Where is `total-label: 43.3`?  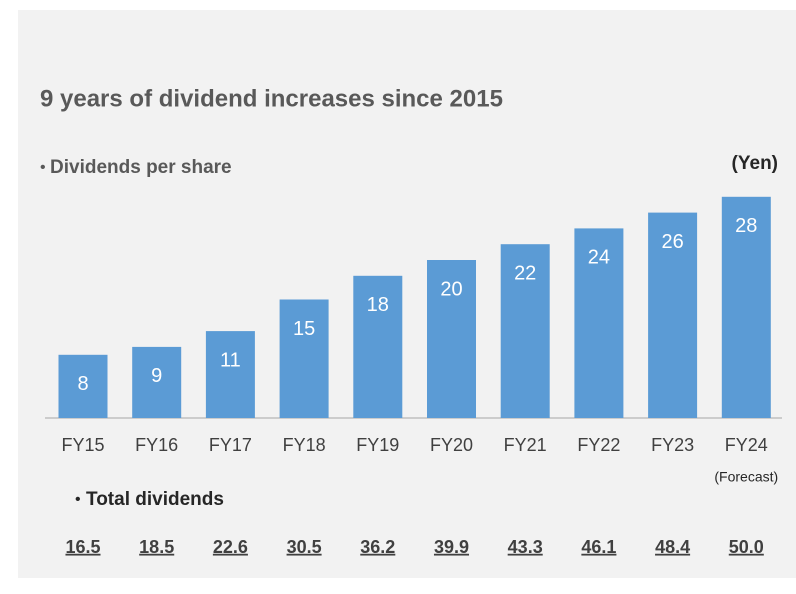
total-label: 43.3 is located at coordinates (525, 547).